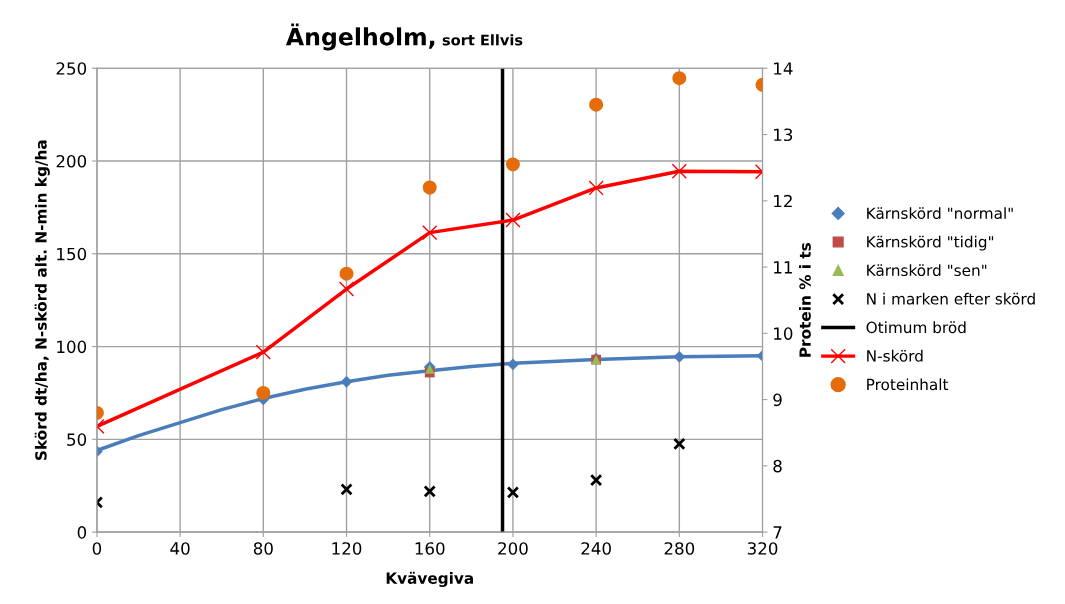  What do you see at coordinates (679, 548) in the screenshot?
I see `x-tick-label: 280` at bounding box center [679, 548].